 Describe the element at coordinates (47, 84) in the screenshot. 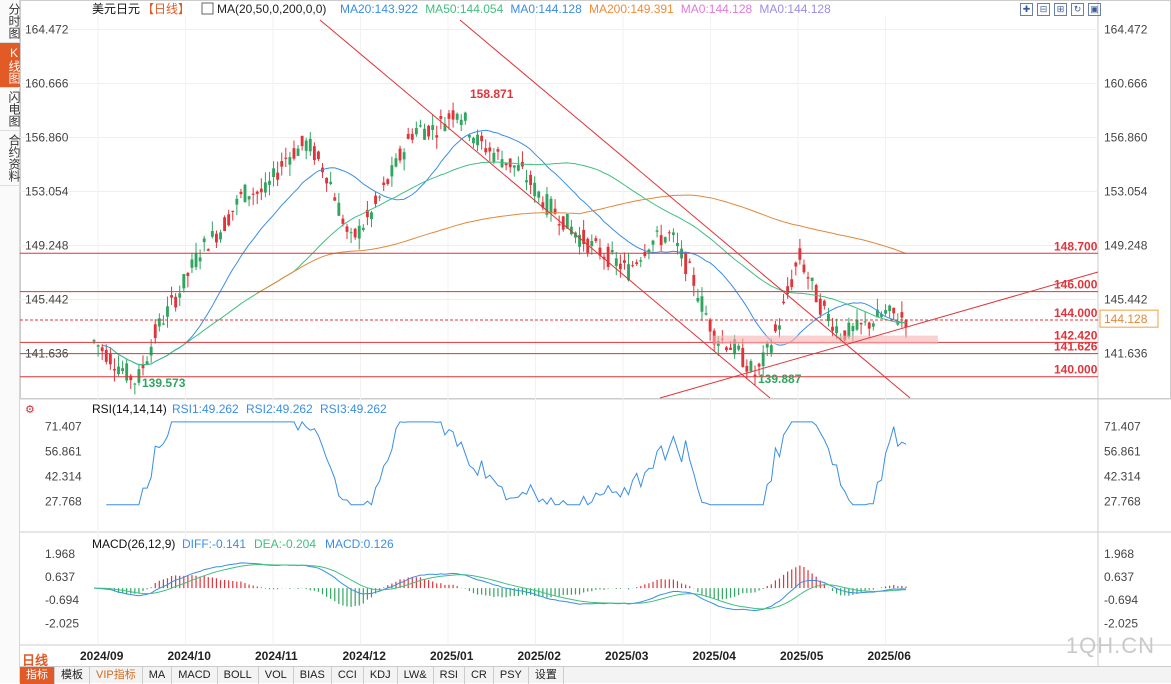

I see `price-tick-left: 160.666` at that location.